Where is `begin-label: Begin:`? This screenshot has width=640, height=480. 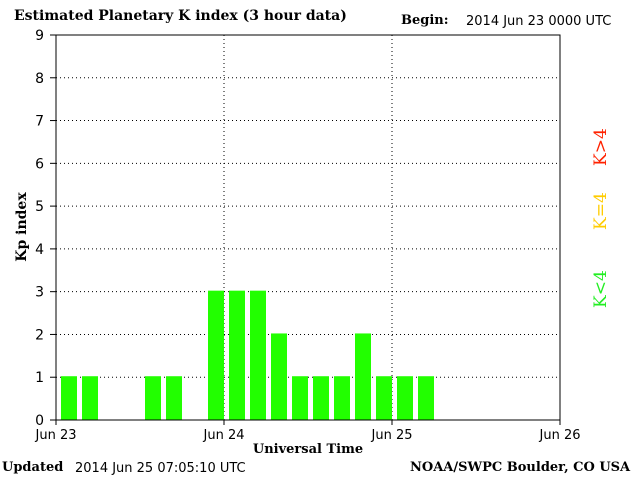
begin-label: Begin: is located at coordinates (425, 20).